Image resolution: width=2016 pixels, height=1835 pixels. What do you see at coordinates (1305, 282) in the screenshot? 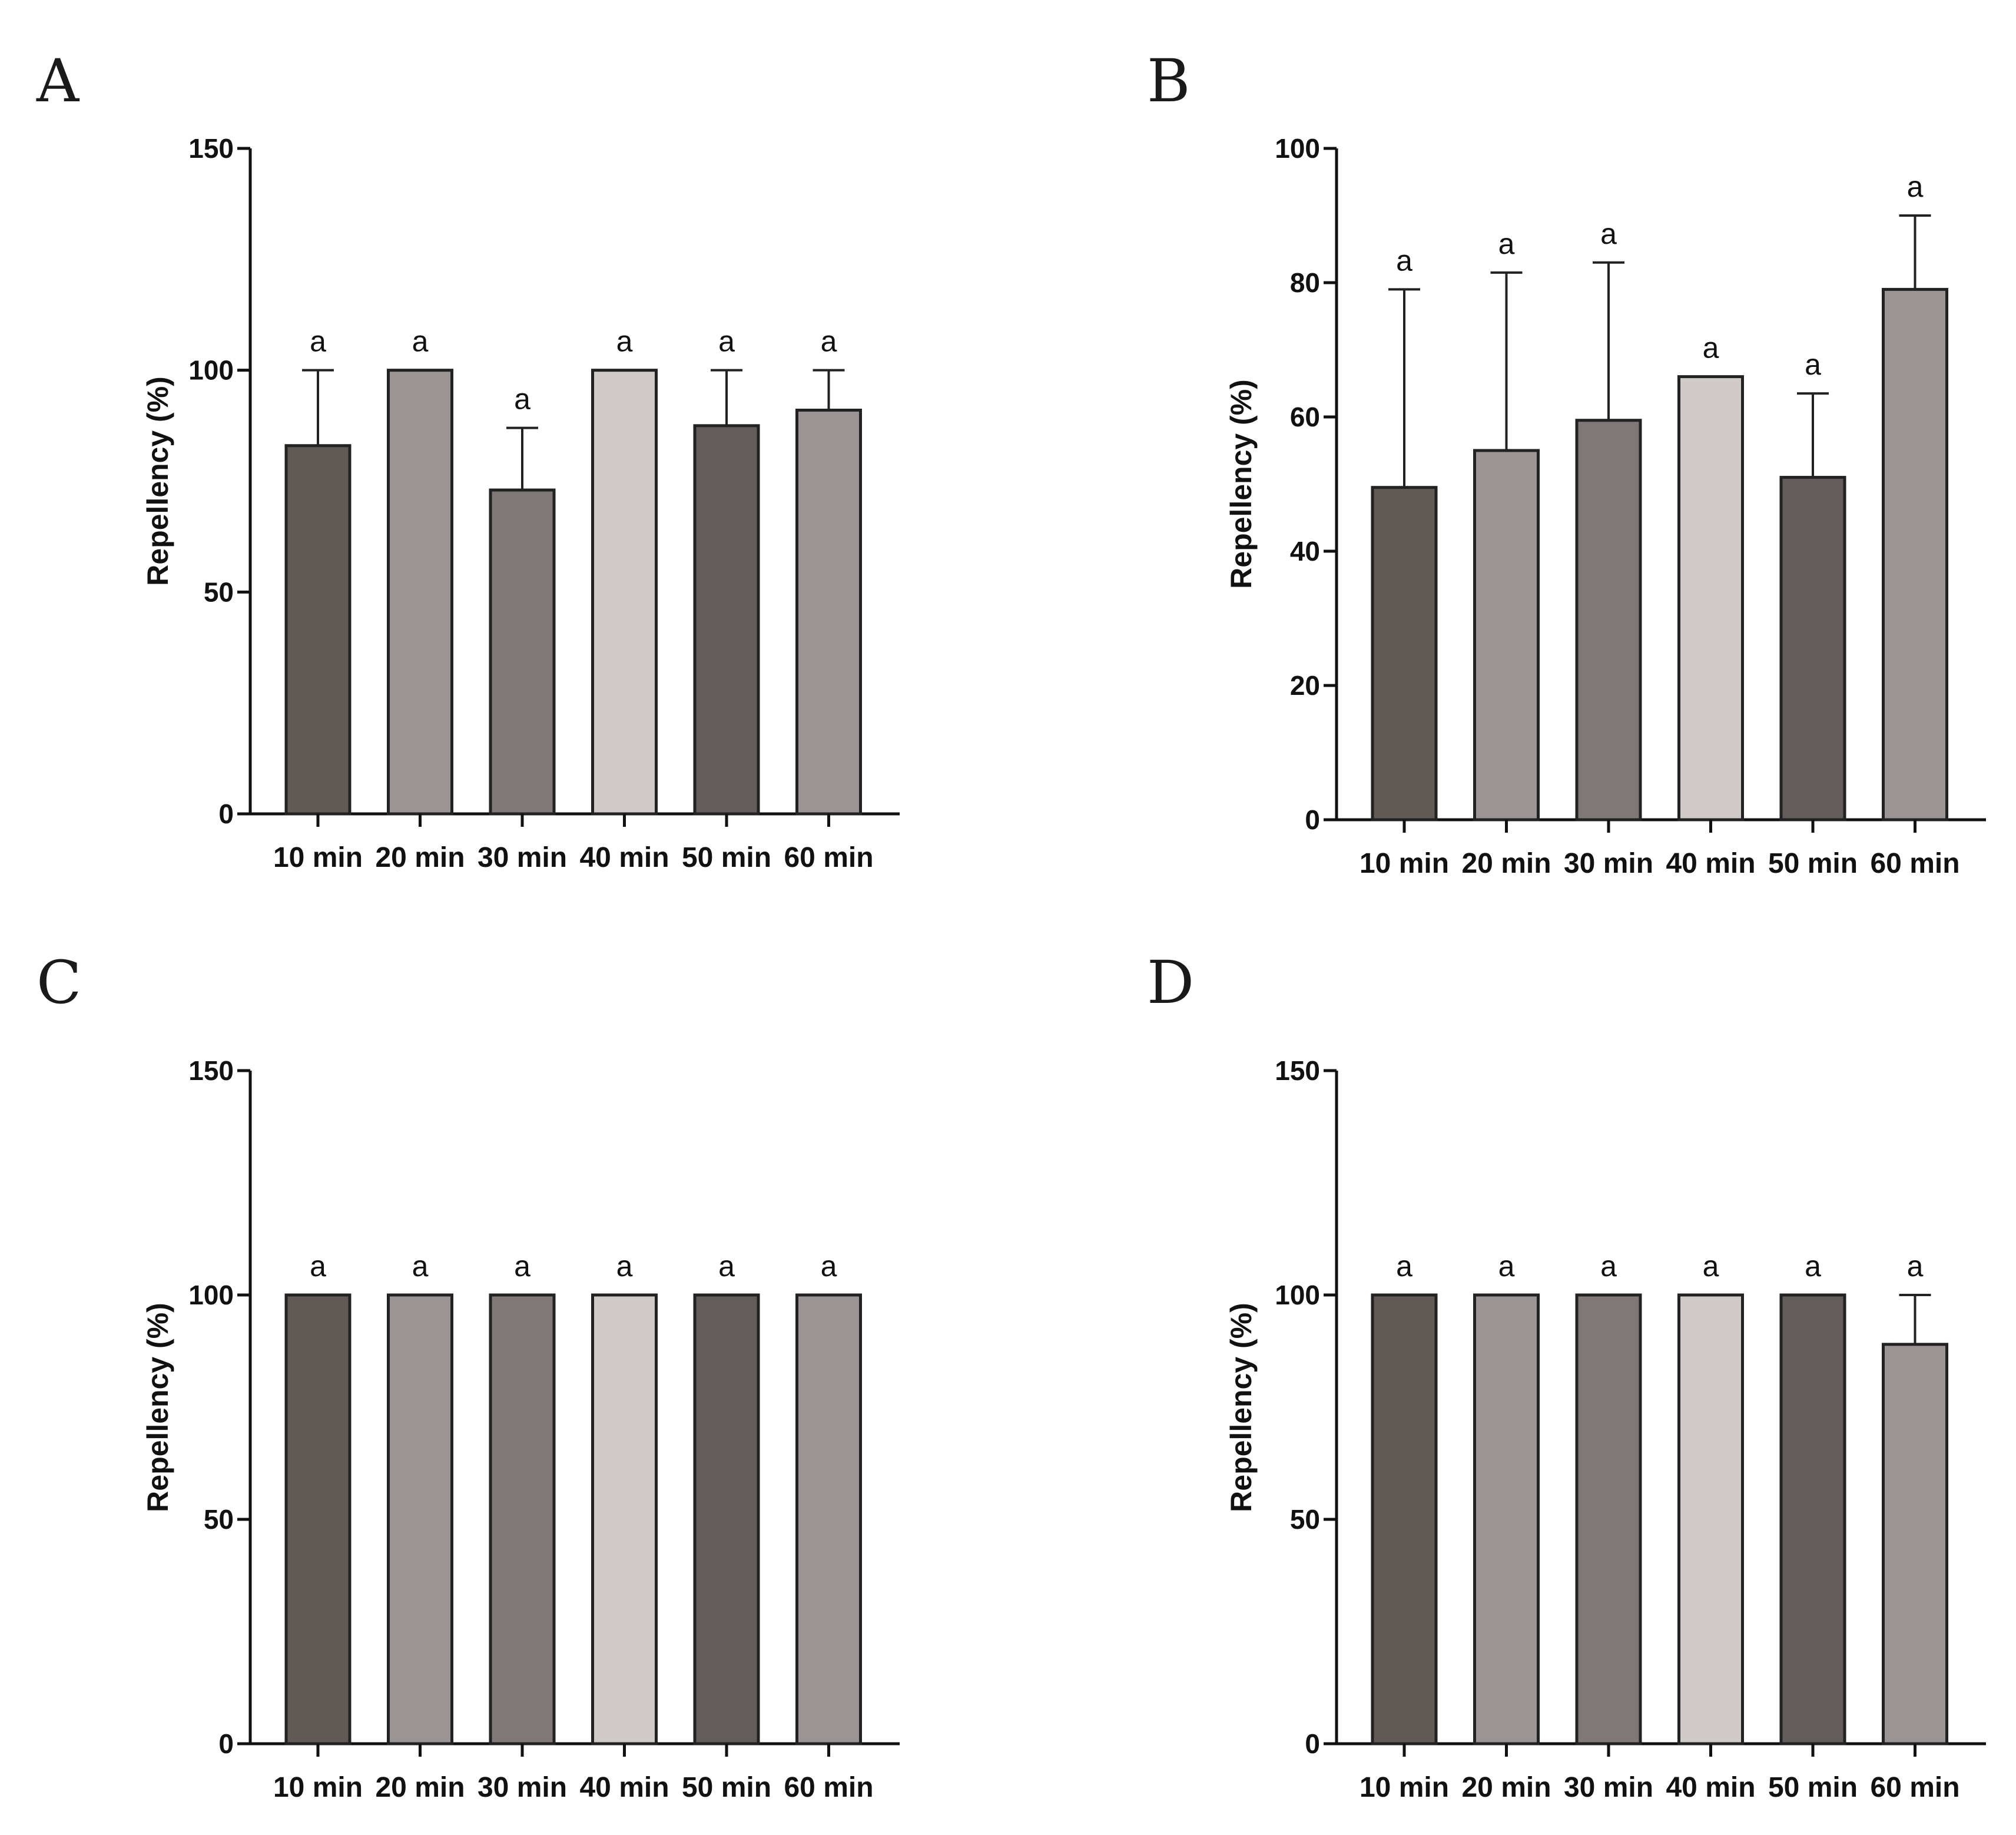
I see `y-tick-label: 80` at bounding box center [1305, 282].